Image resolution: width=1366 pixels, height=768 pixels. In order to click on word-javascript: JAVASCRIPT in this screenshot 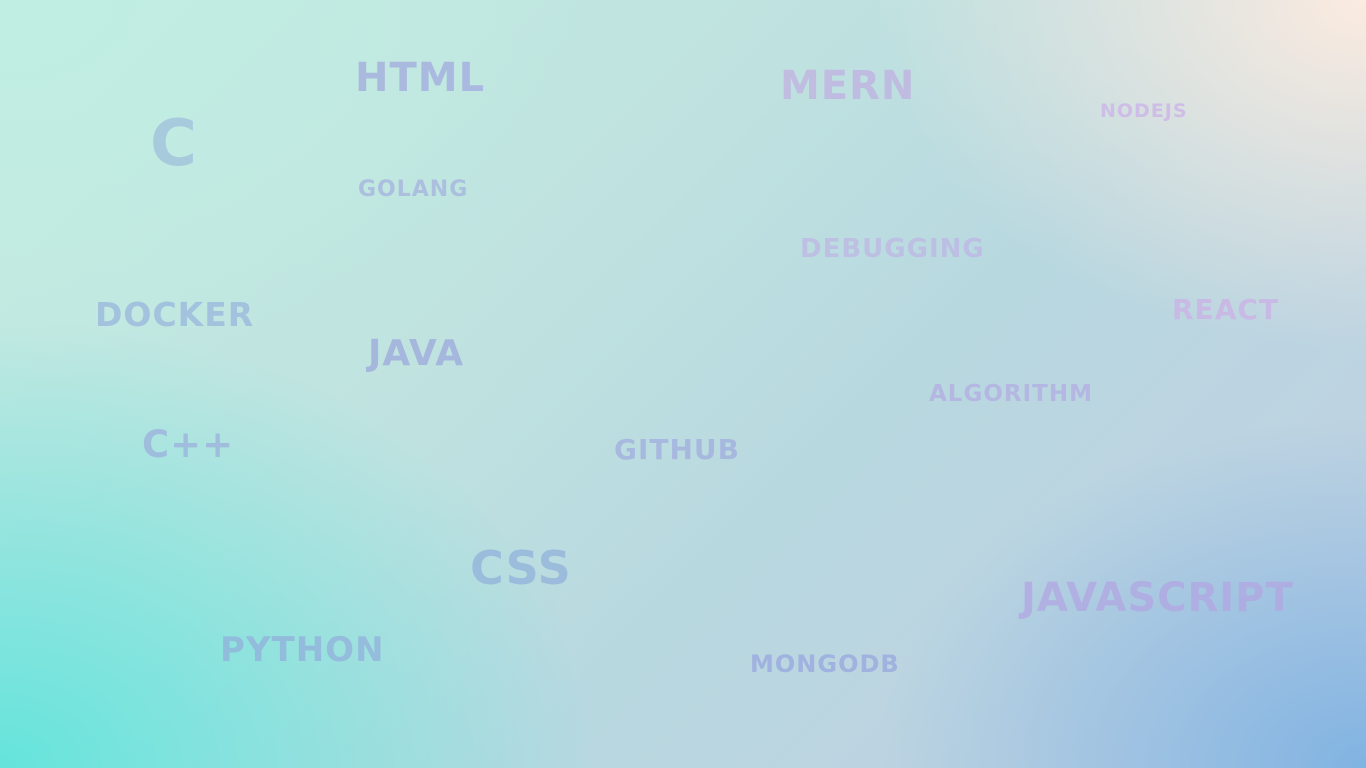, I will do `click(1157, 598)`.